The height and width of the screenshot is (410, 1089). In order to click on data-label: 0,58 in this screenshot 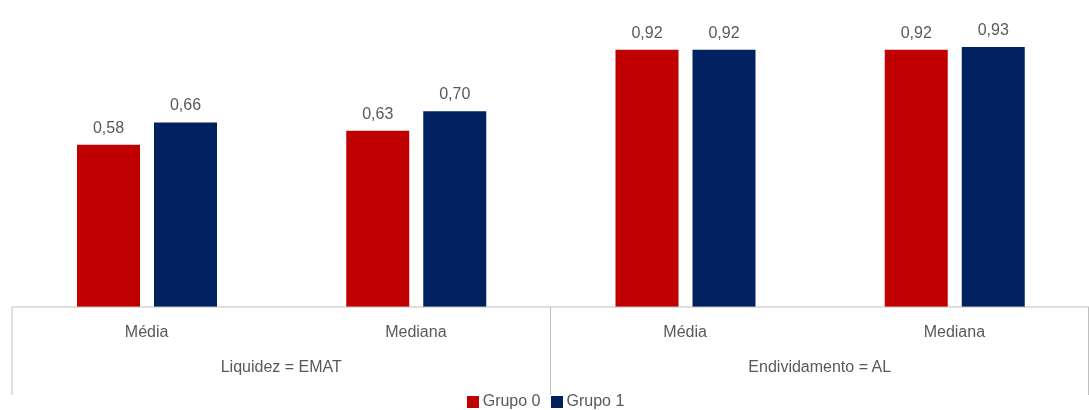, I will do `click(108, 127)`.